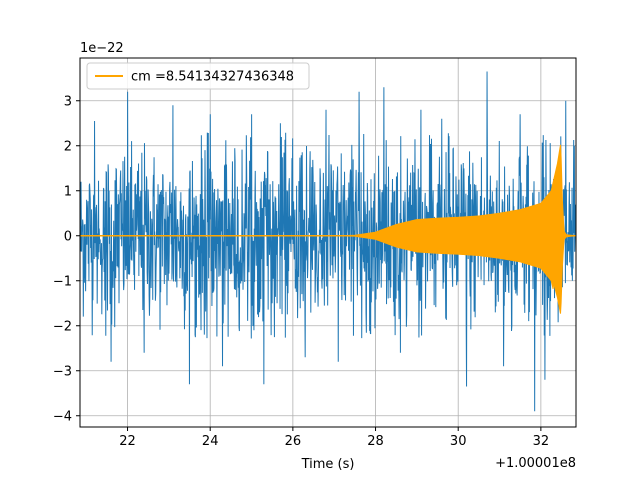 The image size is (640, 480). What do you see at coordinates (68, 236) in the screenshot?
I see `y-tick-label: 0` at bounding box center [68, 236].